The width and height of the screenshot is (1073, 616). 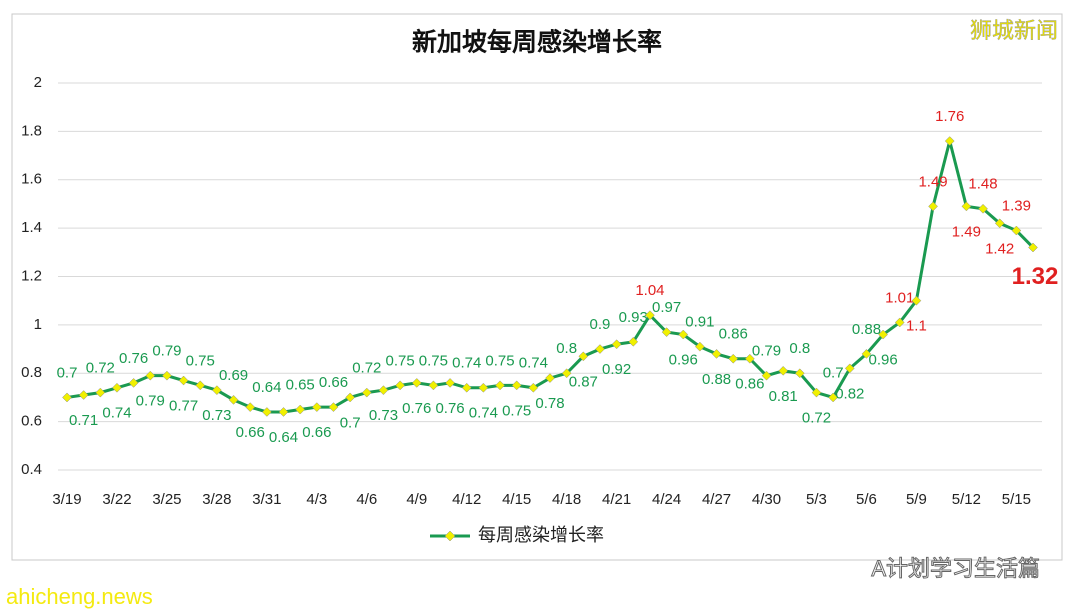 What do you see at coordinates (516, 499) in the screenshot?
I see `x-tick-label: 4/15` at bounding box center [516, 499].